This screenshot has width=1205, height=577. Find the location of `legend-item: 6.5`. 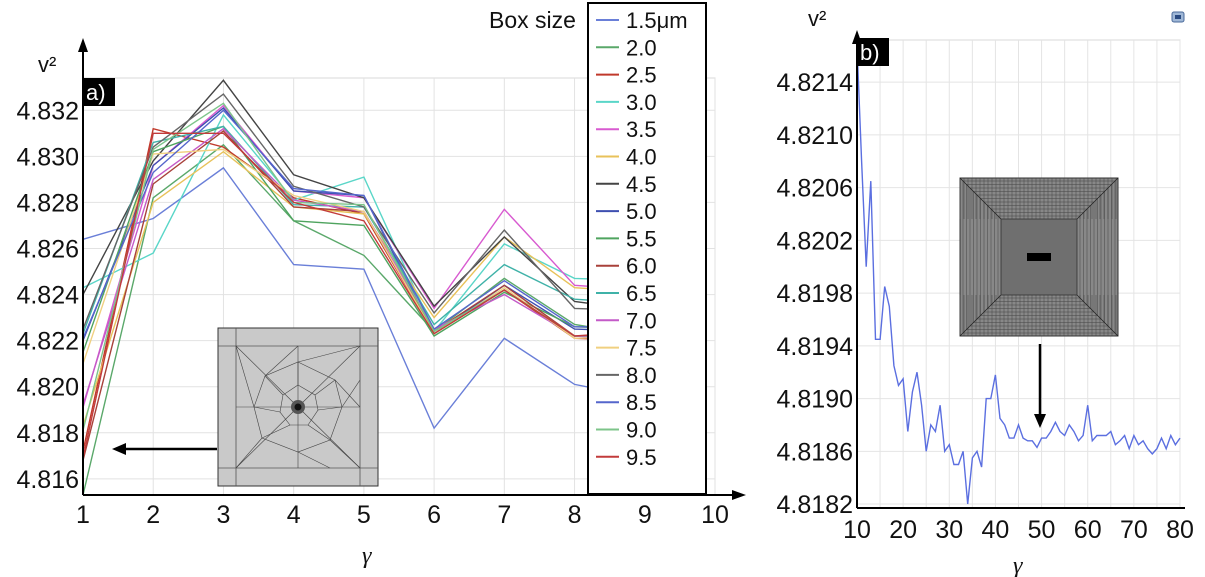

legend-item: 6.5 is located at coordinates (641, 293).